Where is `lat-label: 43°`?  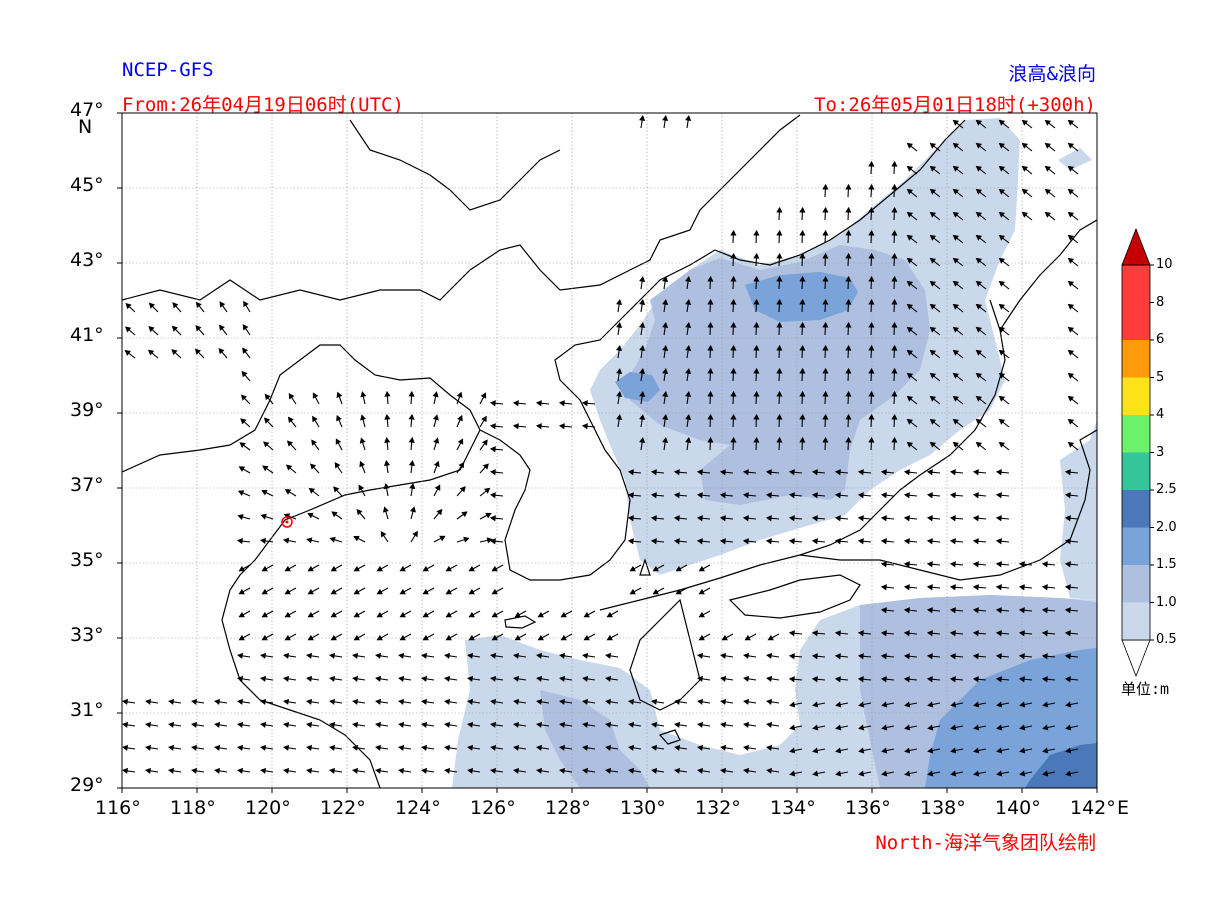 lat-label: 43° is located at coordinates (87, 260).